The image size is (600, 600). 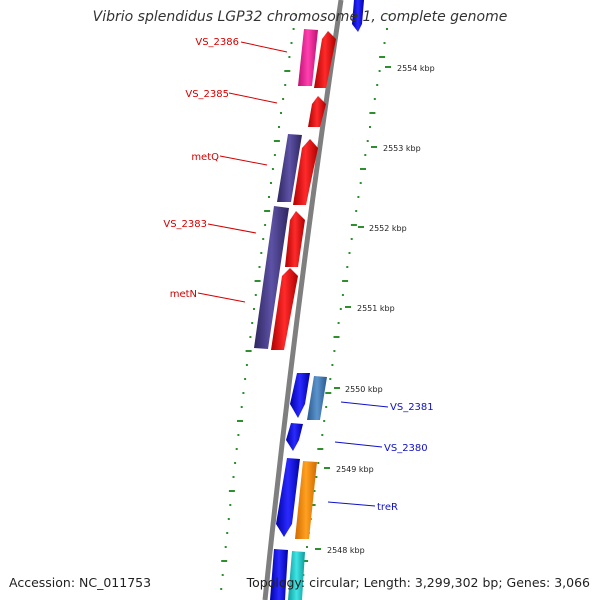 What do you see at coordinates (80, 582) in the screenshot?
I see `accession-label: Accession: NC_011753` at bounding box center [80, 582].